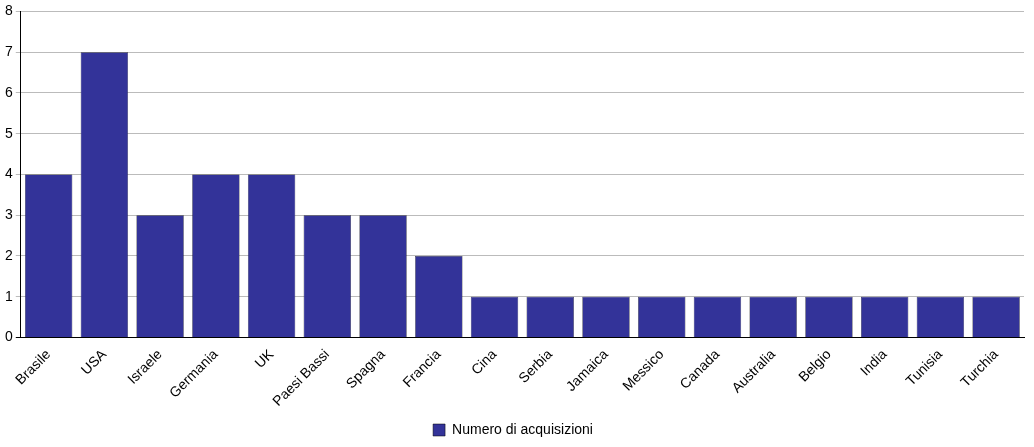 The image size is (1034, 447). What do you see at coordinates (8, 91) in the screenshot?
I see `y-tick-label: 6` at bounding box center [8, 91].